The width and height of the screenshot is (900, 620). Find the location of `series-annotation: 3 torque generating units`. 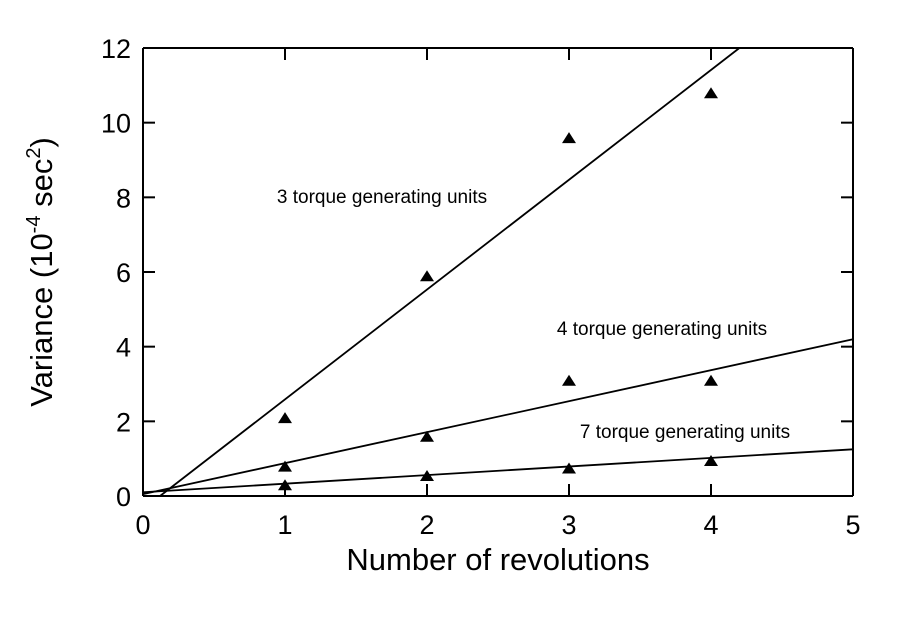

series-annotation: 3 torque generating units is located at coordinates (382, 197).